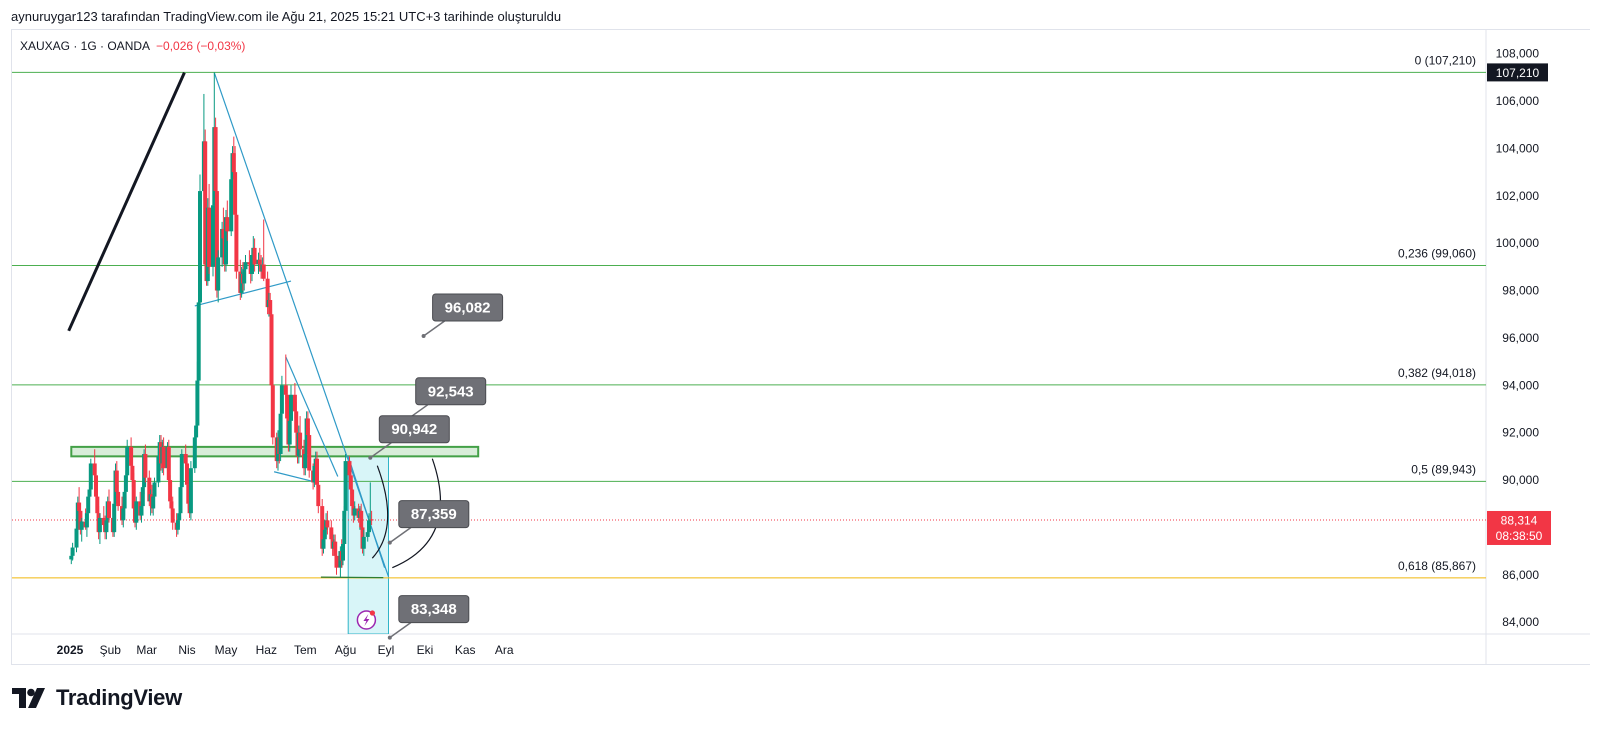  Describe the element at coordinates (409, 437) in the screenshot. I see `price-callout: 90,942` at that location.